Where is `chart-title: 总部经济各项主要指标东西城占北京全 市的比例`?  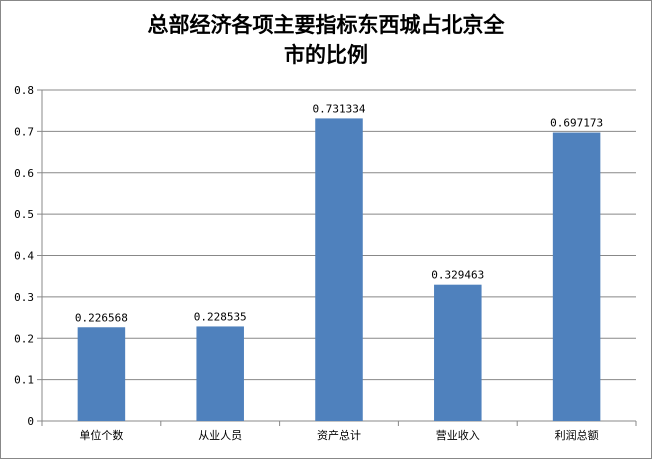 chart-title: 总部经济各项主要指标东西城占北京全 市的比例 is located at coordinates (326, 40).